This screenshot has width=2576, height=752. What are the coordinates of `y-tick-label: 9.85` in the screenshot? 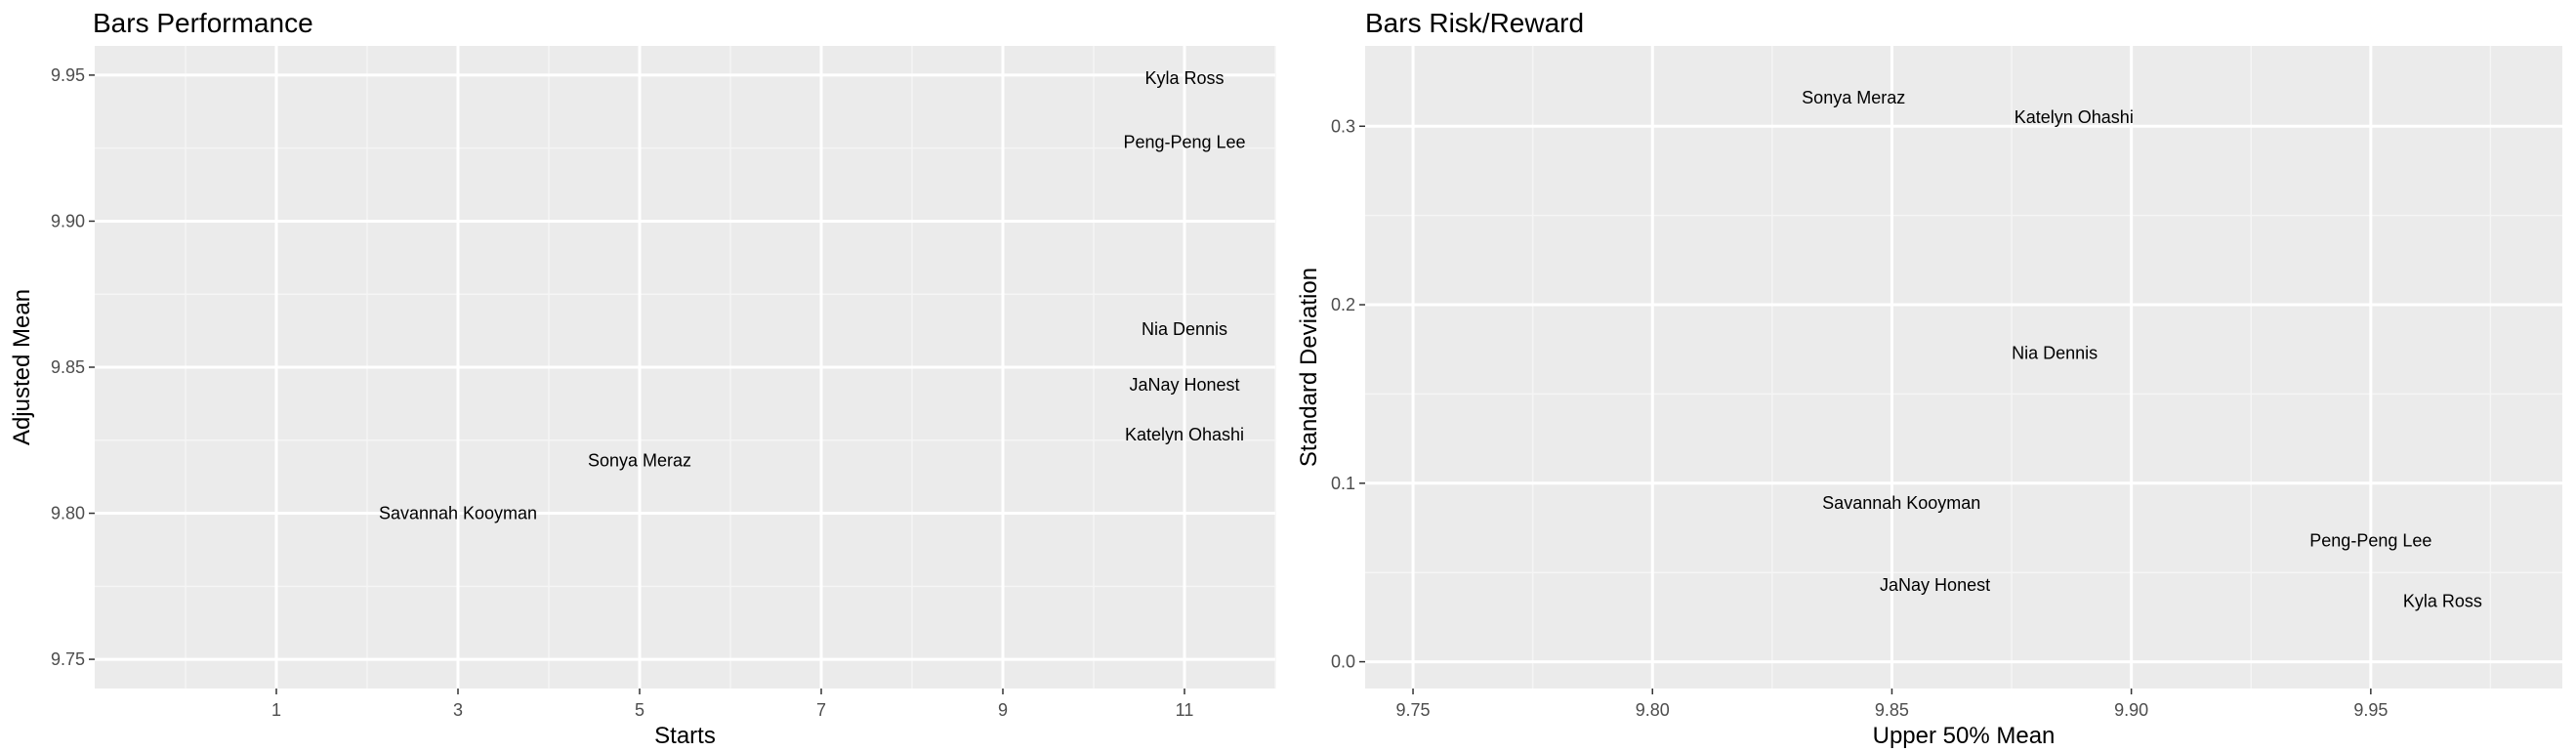 It's located at (68, 367).